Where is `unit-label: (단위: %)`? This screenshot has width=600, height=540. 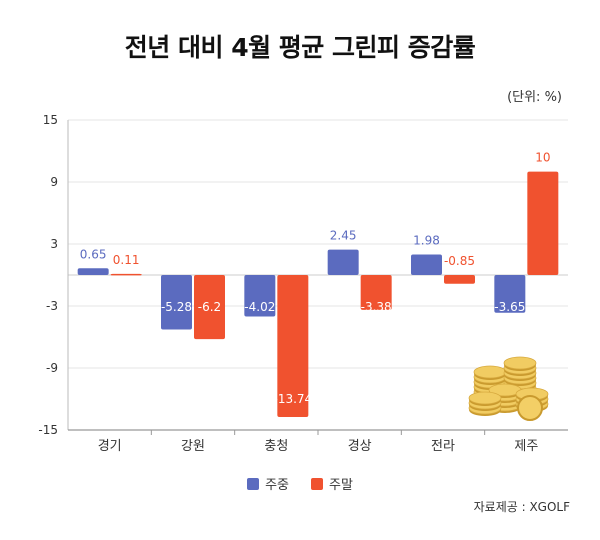 unit-label: (단위: %) is located at coordinates (534, 97).